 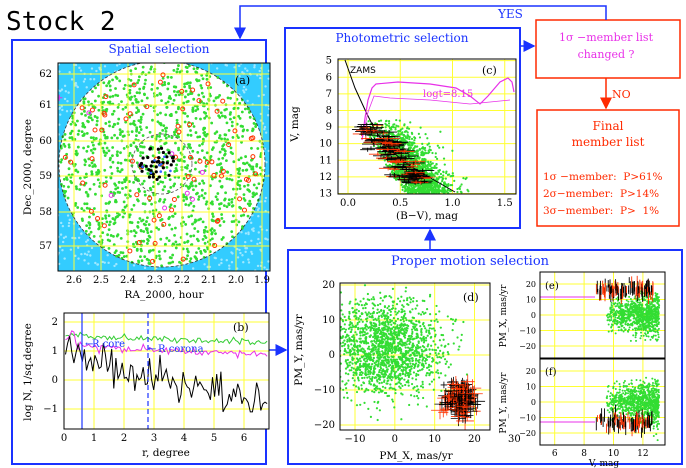 What do you see at coordinates (166, 453) in the screenshot?
I see `panel-b-xlabel: r, degree` at bounding box center [166, 453].